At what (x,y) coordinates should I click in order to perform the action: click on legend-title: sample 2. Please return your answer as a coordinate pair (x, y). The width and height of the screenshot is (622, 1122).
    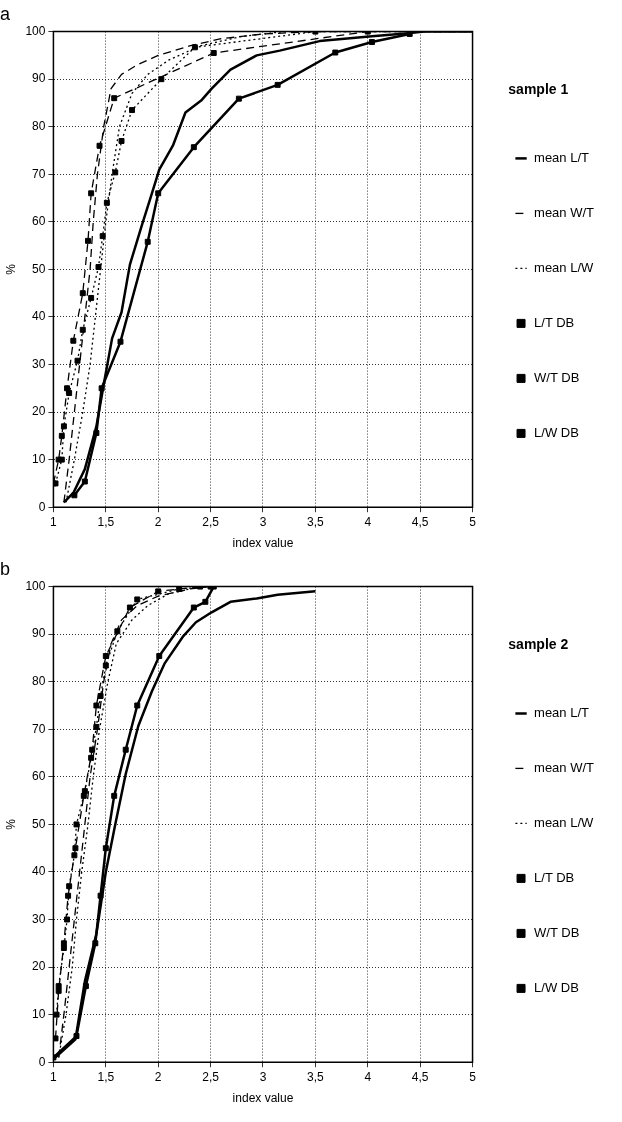
    Looking at the image, I should click on (538, 643).